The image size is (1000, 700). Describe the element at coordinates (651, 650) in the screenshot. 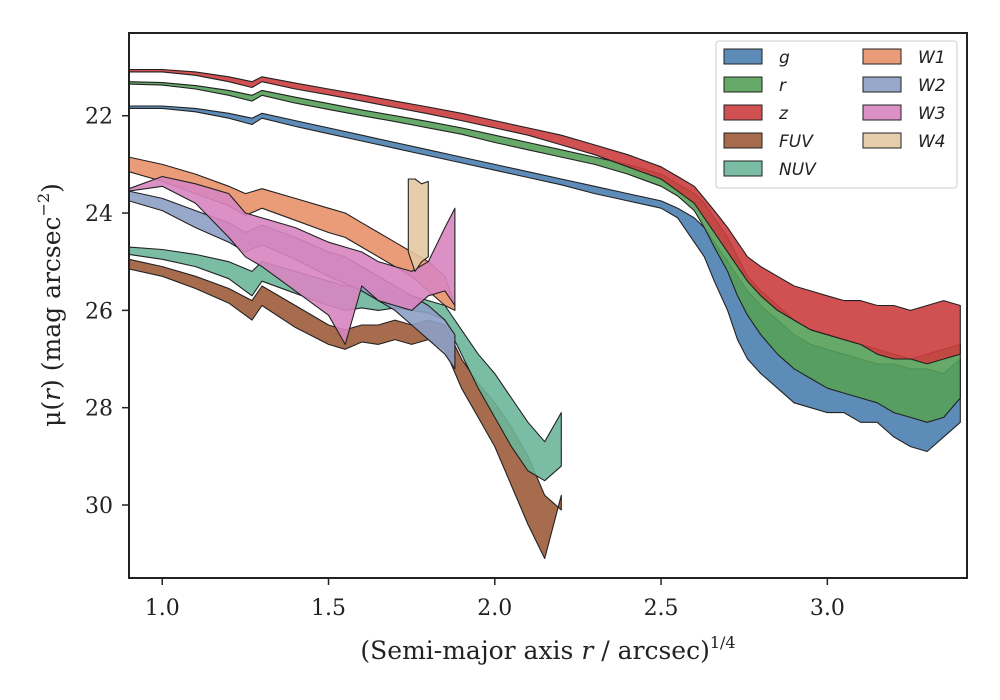

I see `x-axis-title-suffix: / arcsec)` at that location.